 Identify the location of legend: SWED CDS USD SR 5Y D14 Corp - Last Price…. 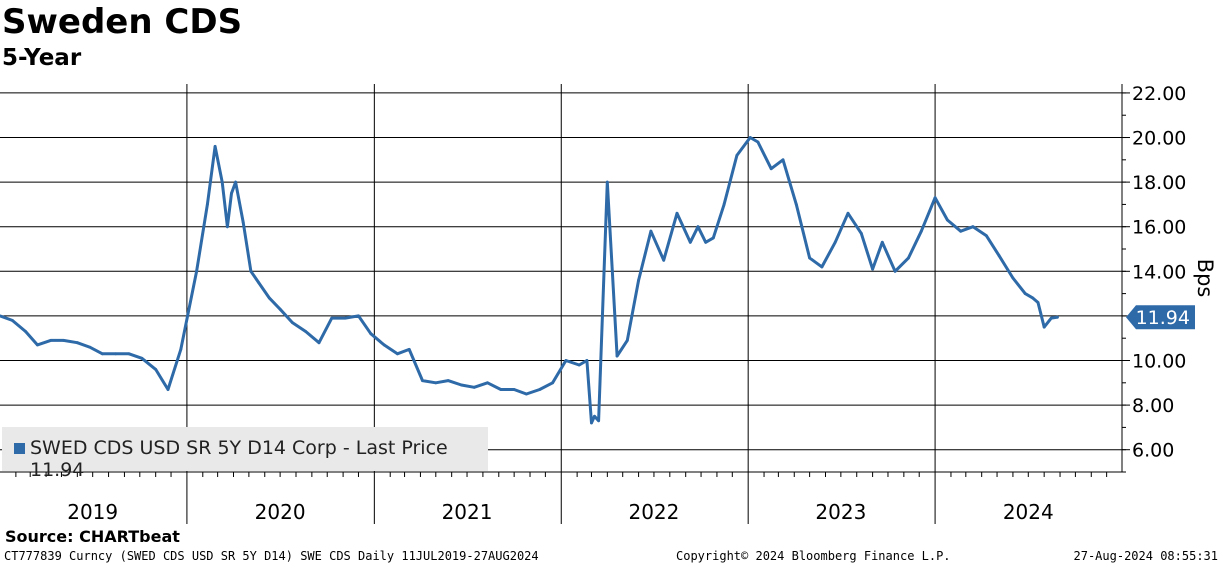
(245, 454).